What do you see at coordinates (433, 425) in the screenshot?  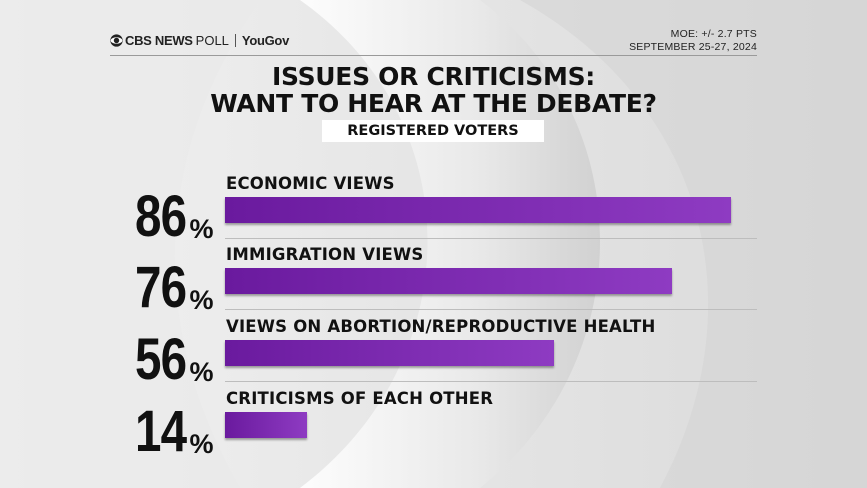 I see `bar-row: 14% CRITICISMS OF EACH OTHER` at bounding box center [433, 425].